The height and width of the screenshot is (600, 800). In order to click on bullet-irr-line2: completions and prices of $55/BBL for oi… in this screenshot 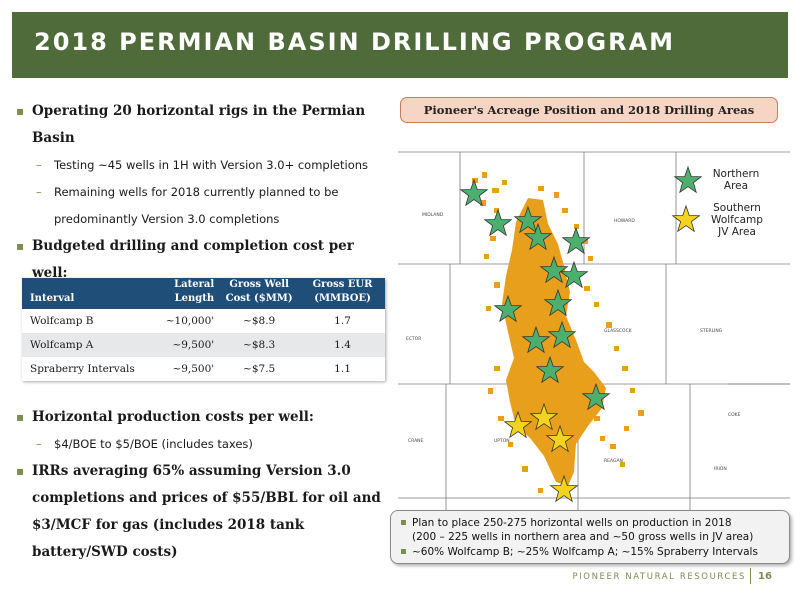, I will do `click(206, 498)`.